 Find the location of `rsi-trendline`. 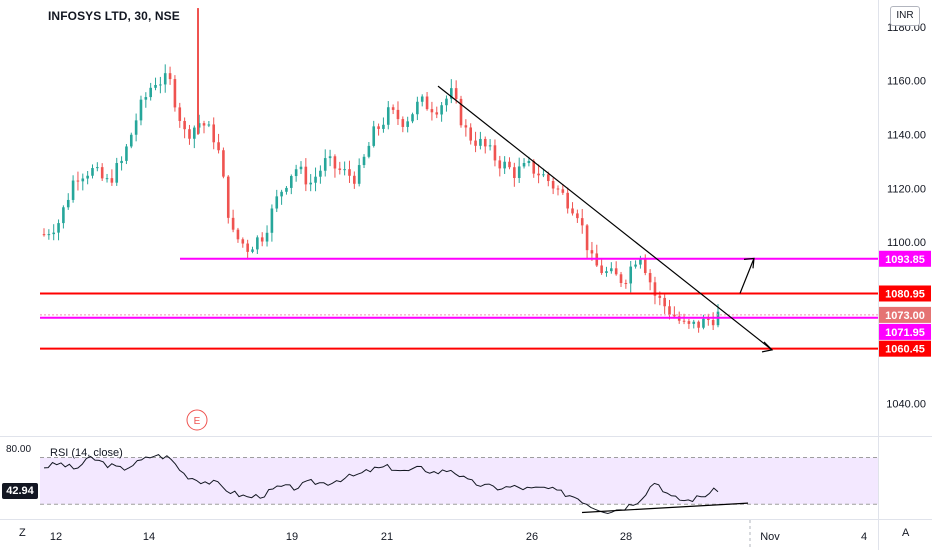

rsi-trendline is located at coordinates (665, 508).